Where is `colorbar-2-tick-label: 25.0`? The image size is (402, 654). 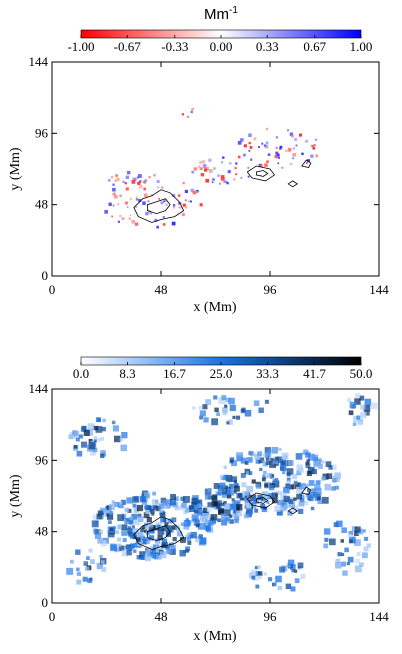 colorbar-2-tick-label: 25.0 is located at coordinates (221, 373).